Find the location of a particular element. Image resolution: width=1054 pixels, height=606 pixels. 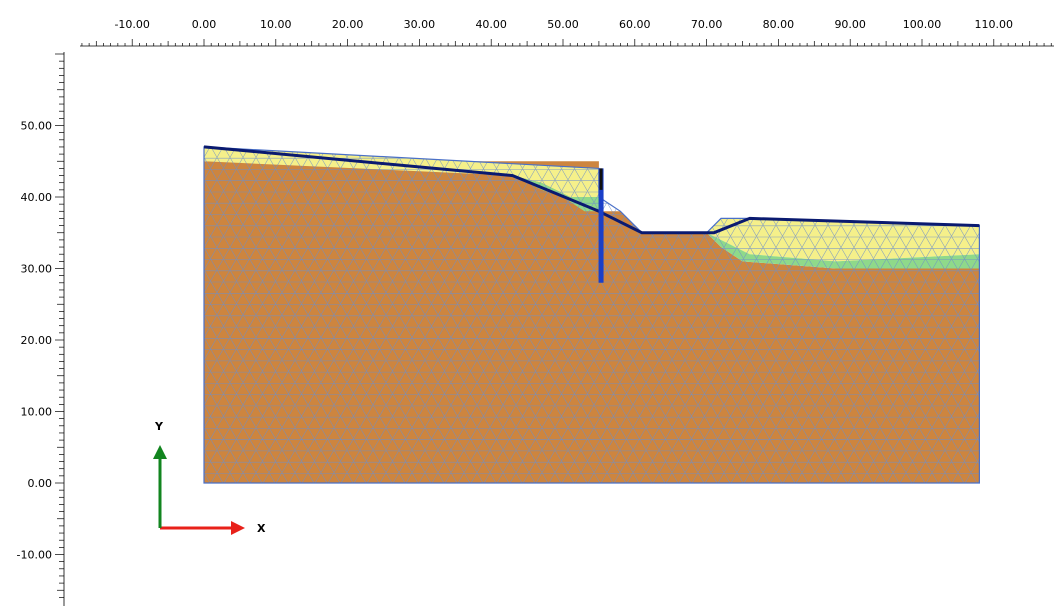

x-ruler-label: 50.00 is located at coordinates (563, 24).